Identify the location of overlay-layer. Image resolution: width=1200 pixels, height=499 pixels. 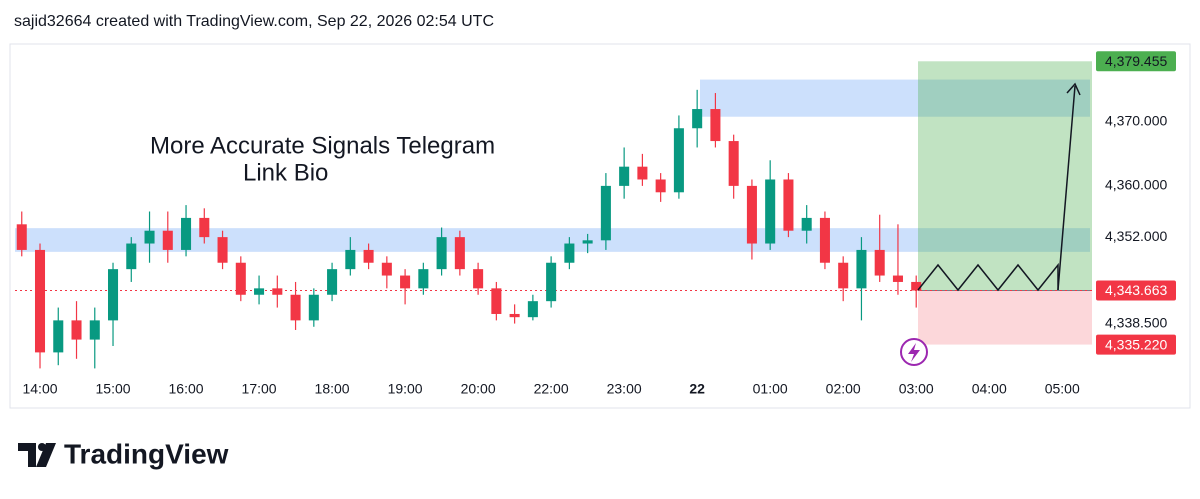
(990, 224).